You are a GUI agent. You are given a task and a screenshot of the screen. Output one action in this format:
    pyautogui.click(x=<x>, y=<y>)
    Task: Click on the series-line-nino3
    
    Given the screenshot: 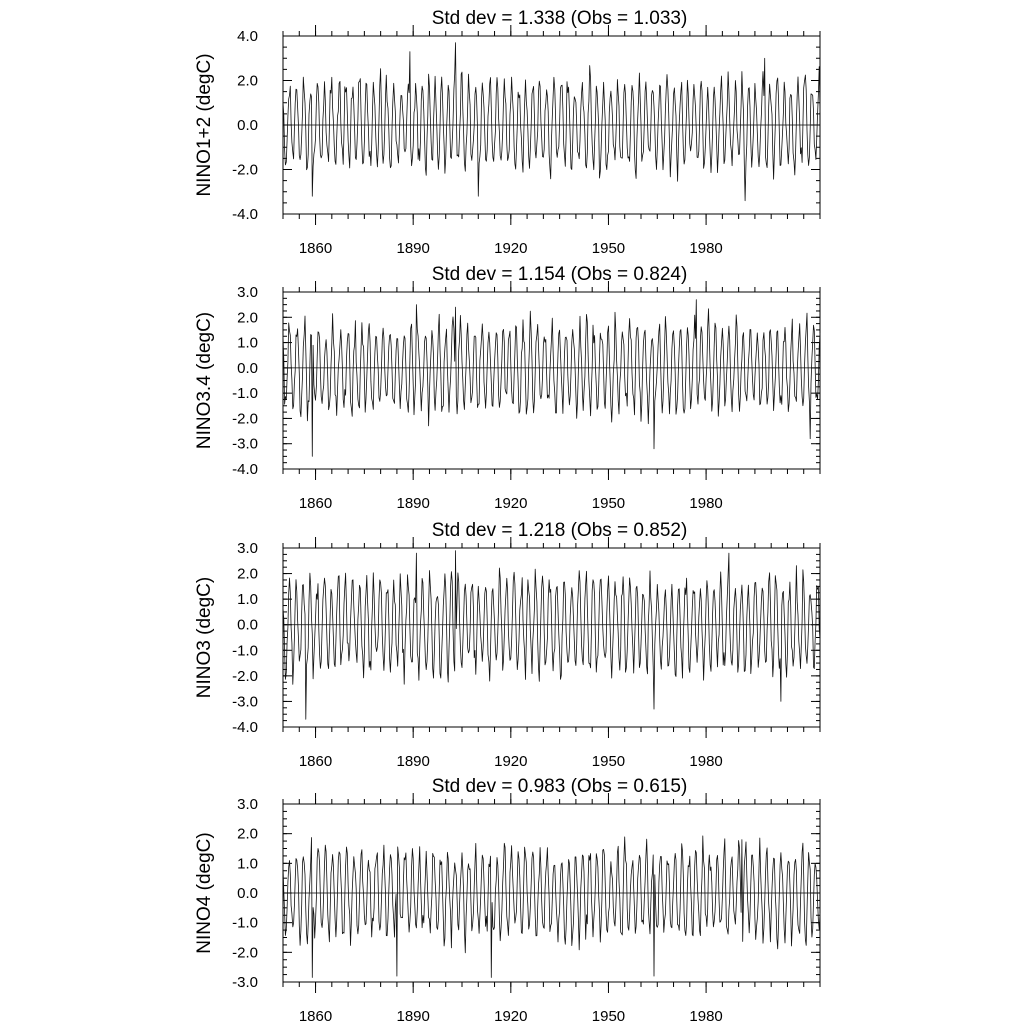 What is the action you would take?
    pyautogui.click(x=551, y=635)
    